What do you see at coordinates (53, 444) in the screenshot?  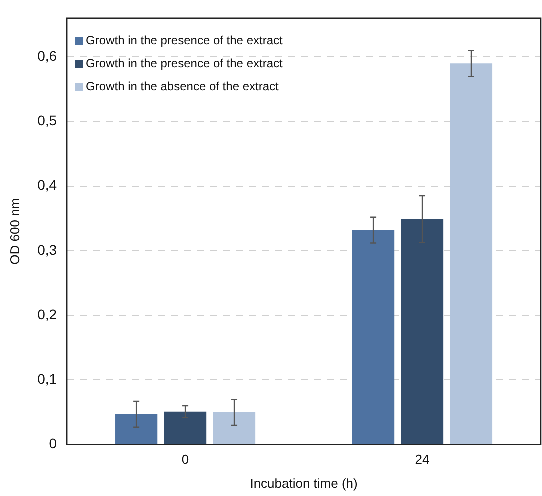 I see `y-tick-label: 0` at bounding box center [53, 444].